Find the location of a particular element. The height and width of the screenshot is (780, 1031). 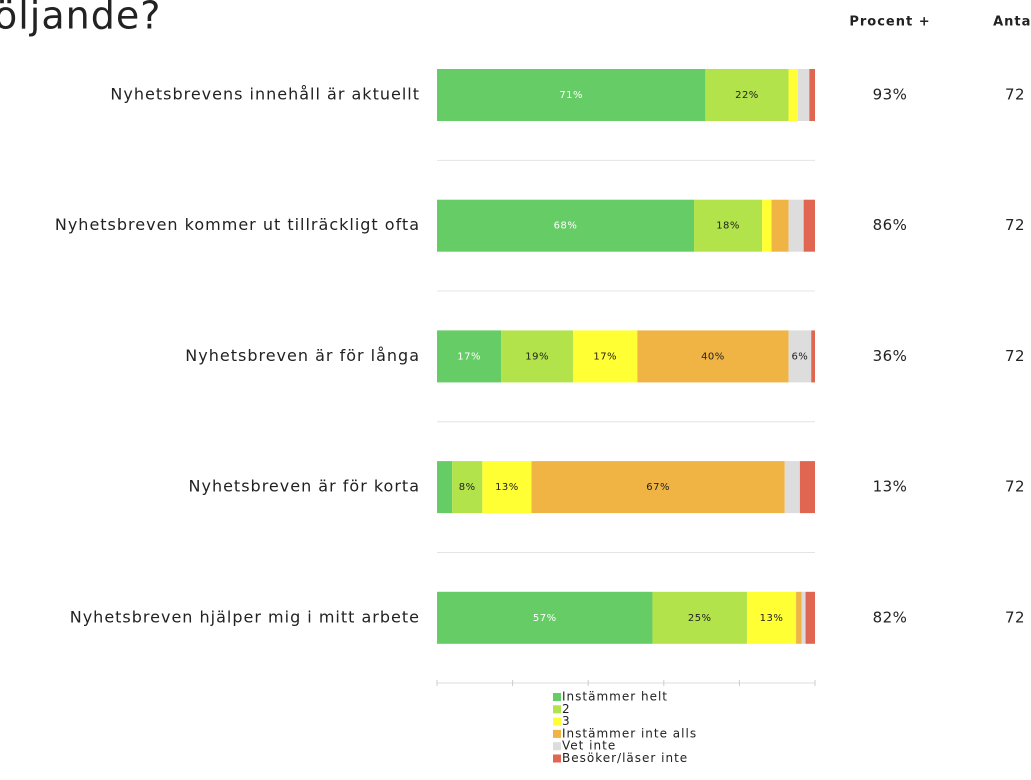

data-label: 67% is located at coordinates (658, 487).